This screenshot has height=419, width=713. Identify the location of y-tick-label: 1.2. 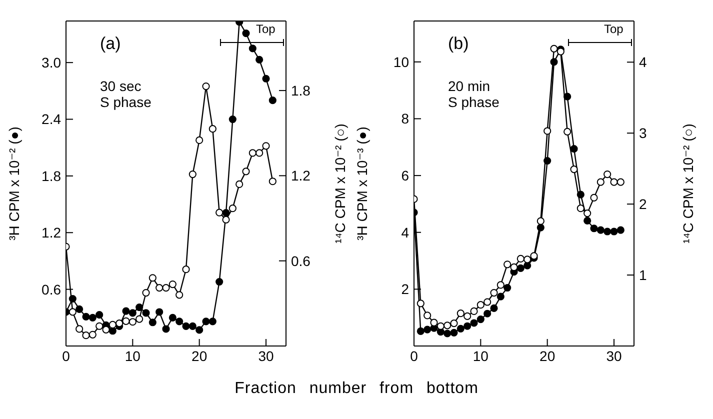
(52, 232).